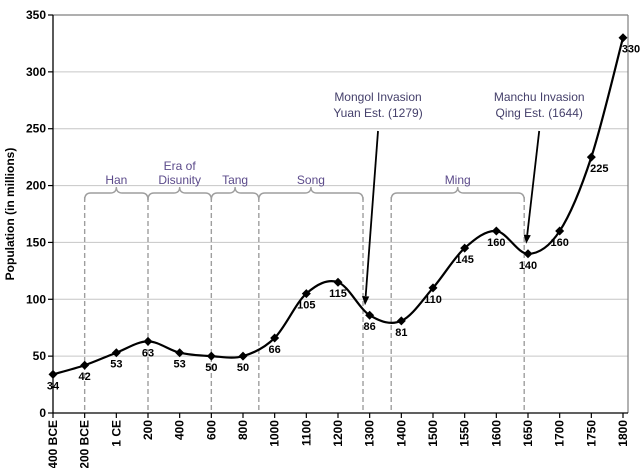 The height and width of the screenshot is (468, 640). What do you see at coordinates (528, 433) in the screenshot?
I see `x-tick-label: 1650` at bounding box center [528, 433].